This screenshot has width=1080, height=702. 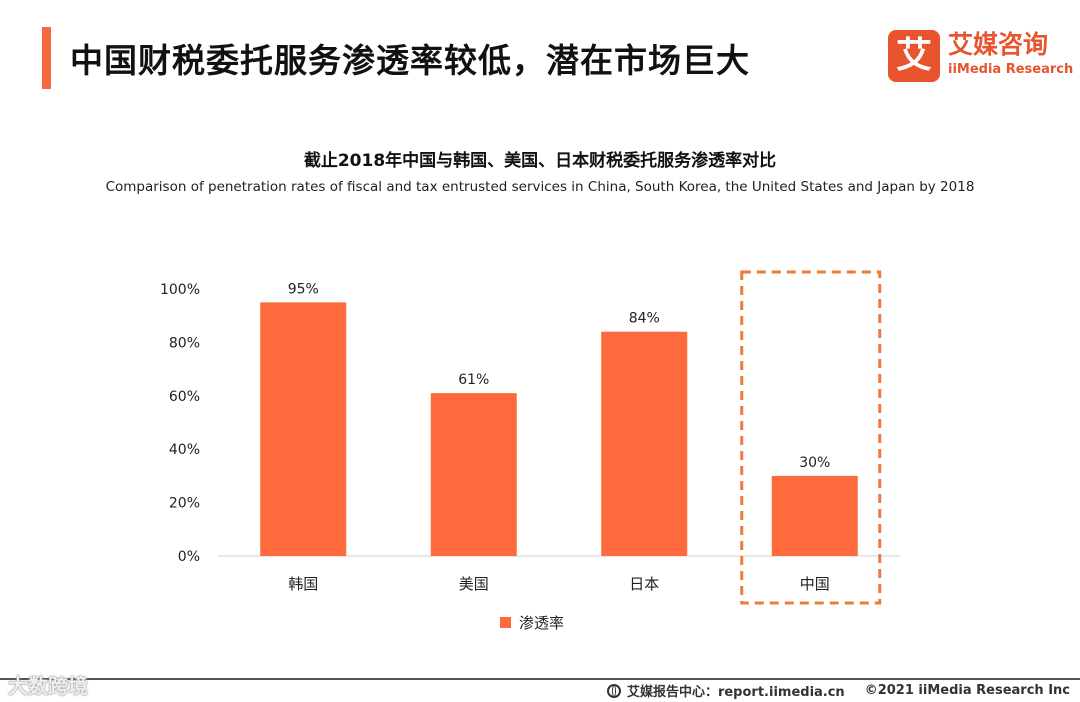 I want to click on footer-divider, so click(x=540, y=679).